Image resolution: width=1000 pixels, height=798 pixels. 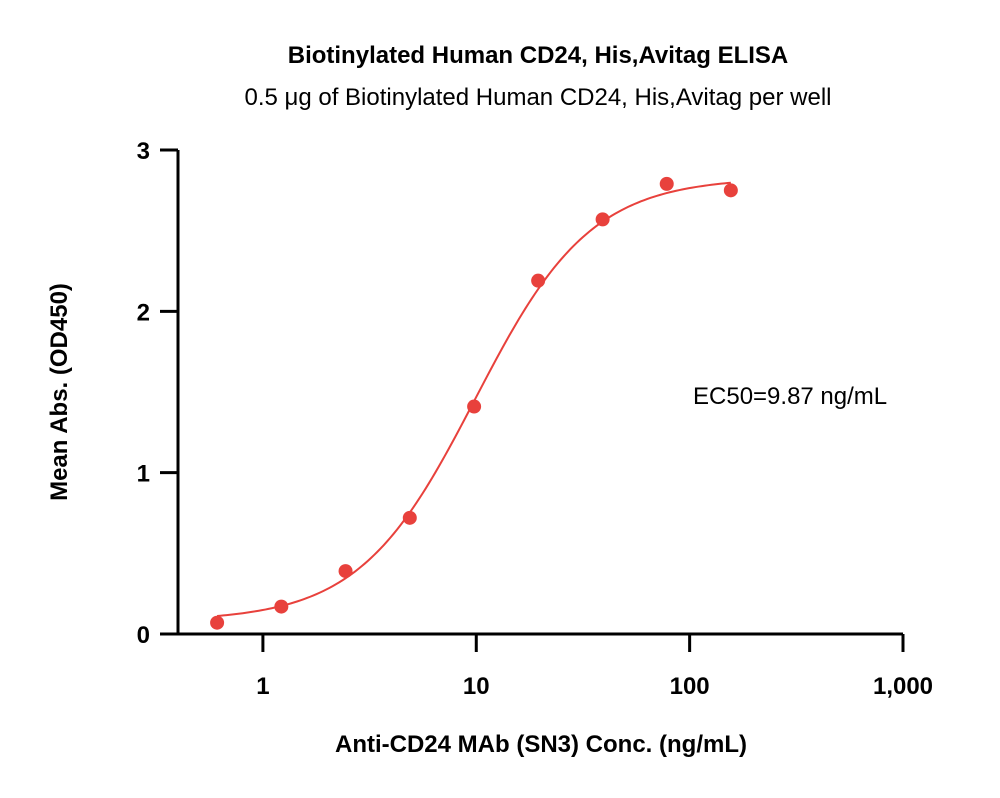 I want to click on x-tick-label: 1, so click(x=262, y=686).